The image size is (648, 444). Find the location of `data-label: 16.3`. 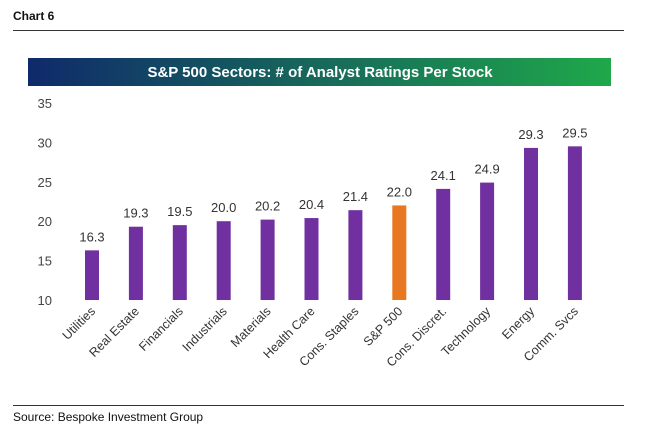

data-label: 16.3 is located at coordinates (91, 236).